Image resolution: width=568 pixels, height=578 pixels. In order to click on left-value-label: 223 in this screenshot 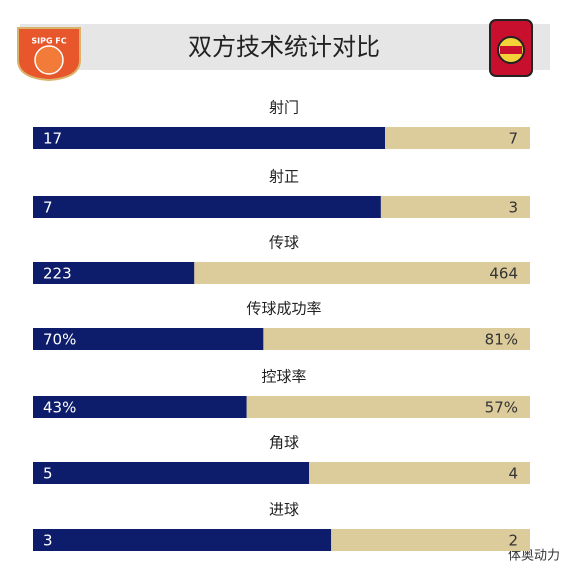, I will do `click(57, 274)`.